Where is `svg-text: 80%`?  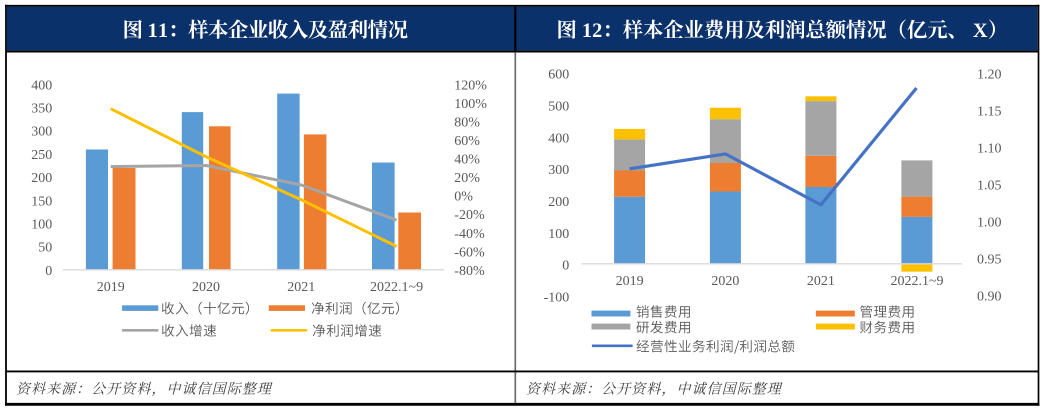
svg-text: 80% is located at coordinates (467, 123).